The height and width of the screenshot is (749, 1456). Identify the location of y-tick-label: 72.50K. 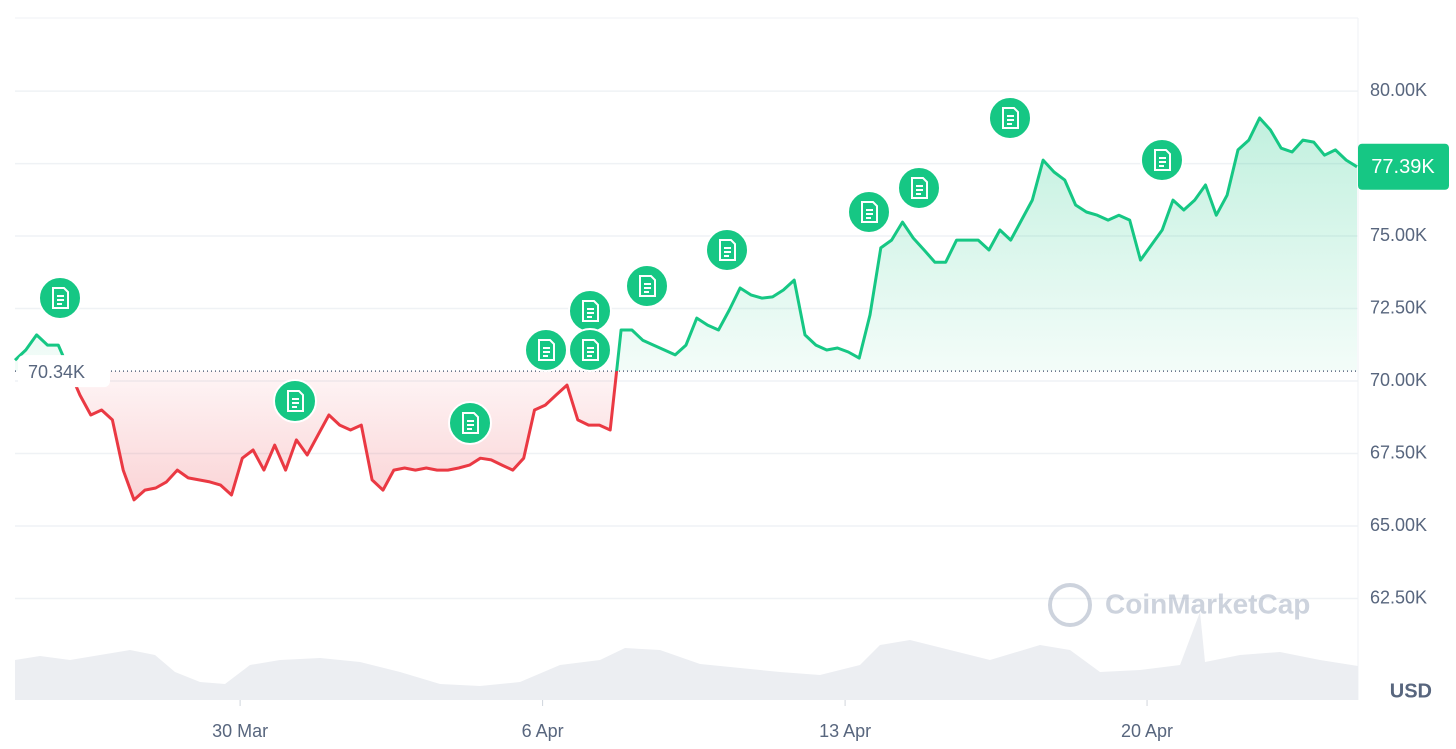
(1398, 307).